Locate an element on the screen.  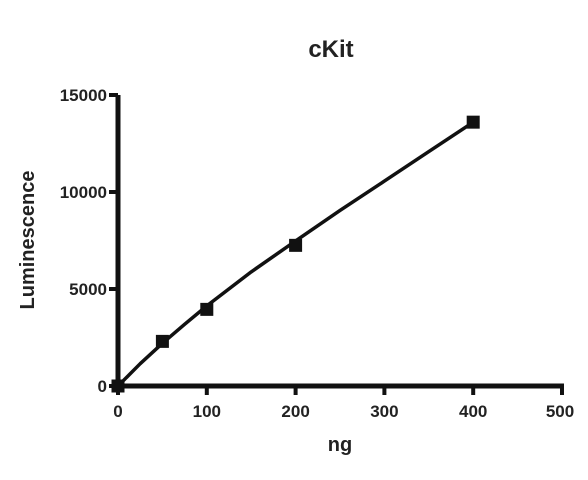
y-tick-label: 0 is located at coordinates (102, 386).